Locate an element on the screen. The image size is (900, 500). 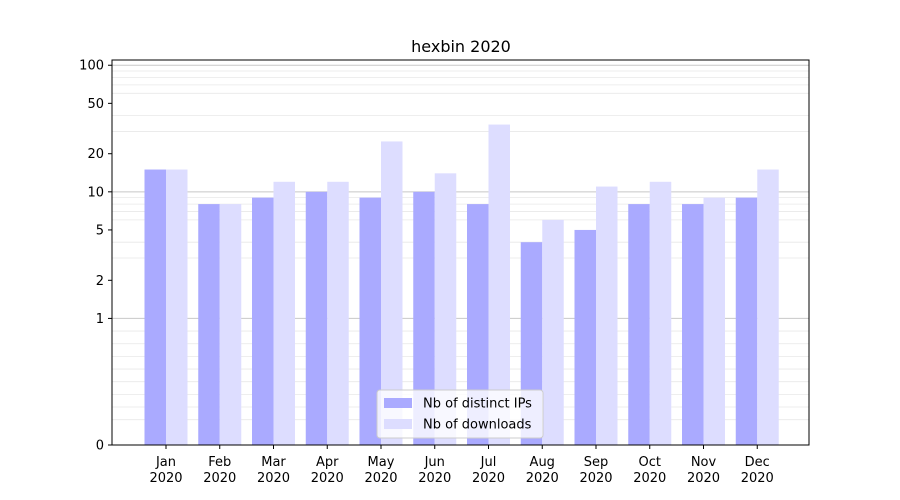
y-tick-label: 0 is located at coordinates (100, 446).